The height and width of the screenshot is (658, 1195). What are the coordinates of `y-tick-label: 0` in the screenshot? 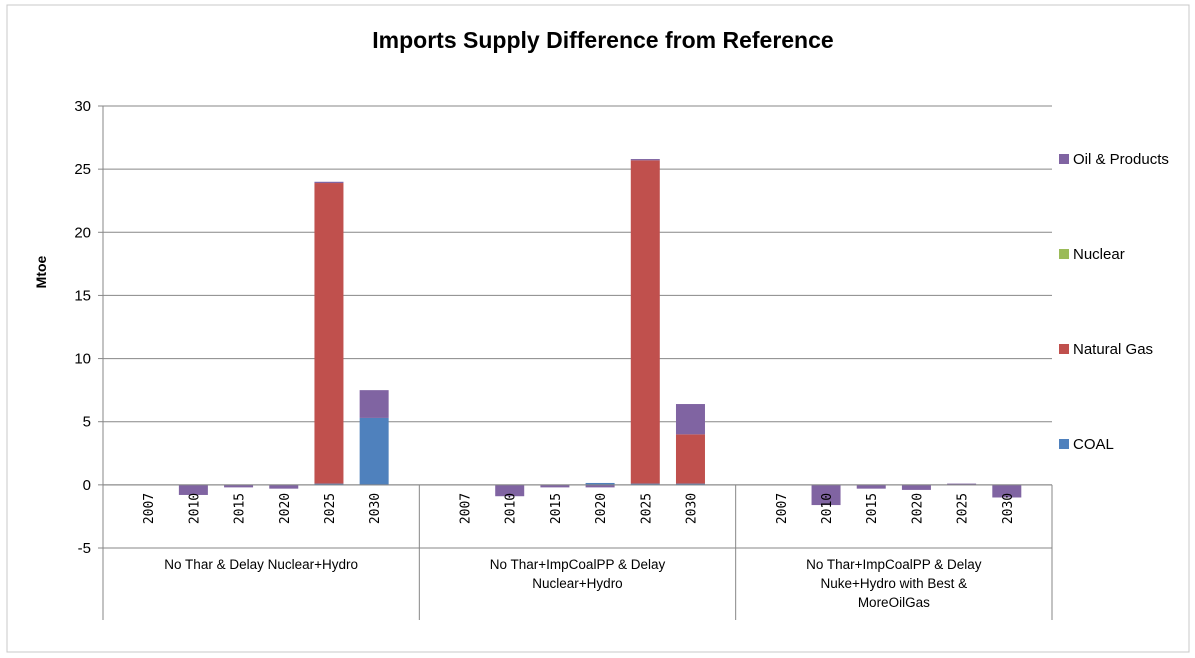 It's located at (87, 485).